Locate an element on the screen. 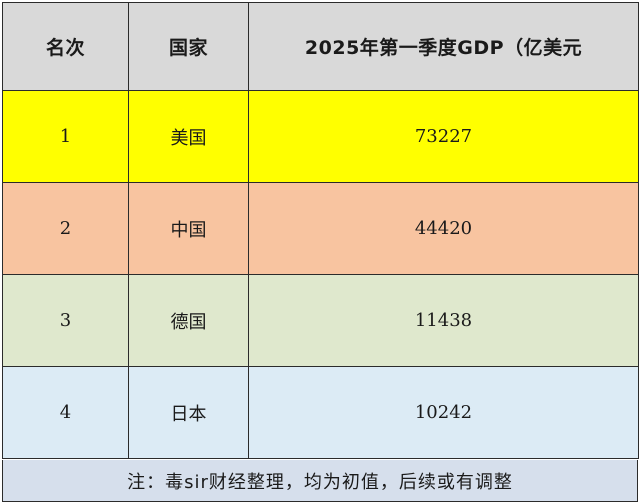 The height and width of the screenshot is (504, 640). rank-cell: 4 is located at coordinates (65, 412).